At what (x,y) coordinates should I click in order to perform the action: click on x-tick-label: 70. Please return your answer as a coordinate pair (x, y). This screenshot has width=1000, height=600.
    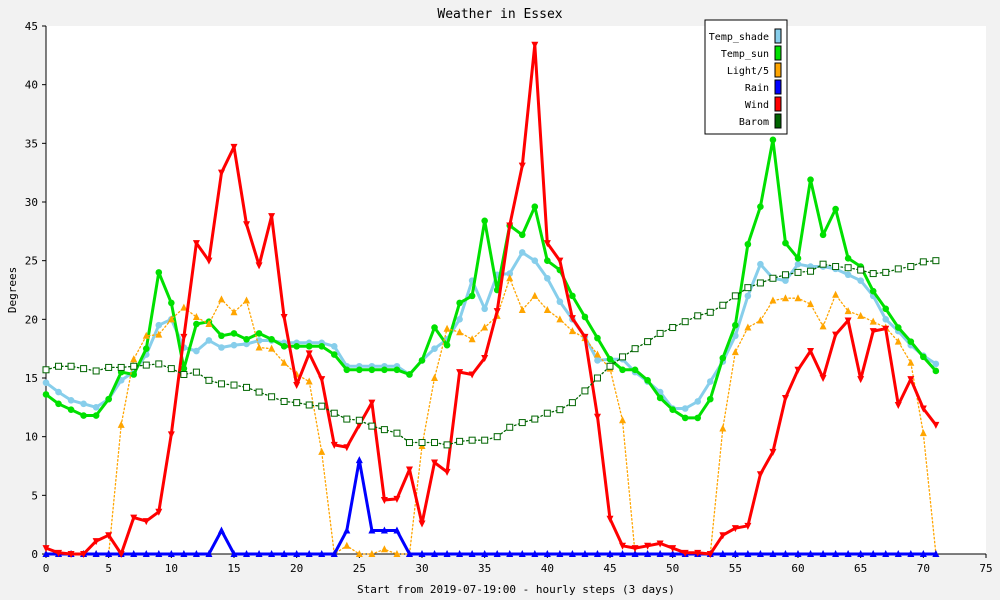
    Looking at the image, I should click on (923, 568).